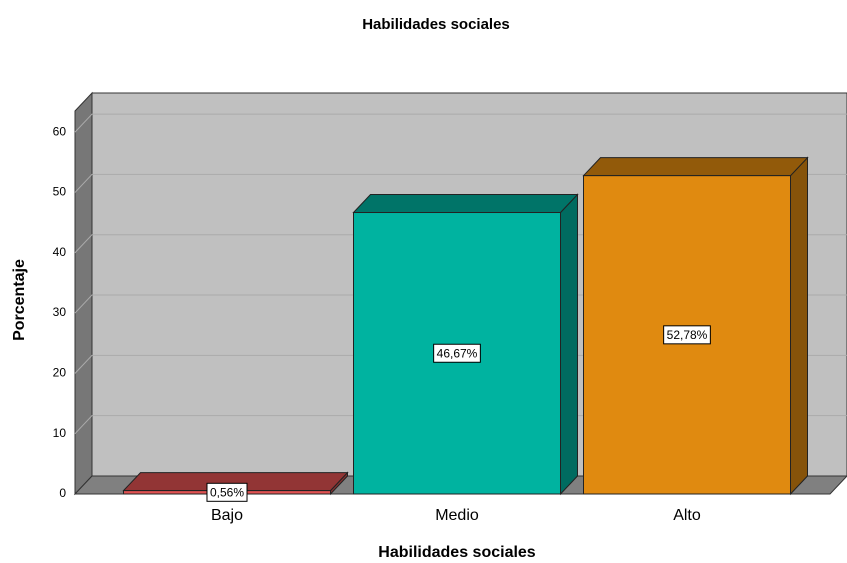  Describe the element at coordinates (227, 515) in the screenshot. I see `x-tick-label: Bajo` at that location.